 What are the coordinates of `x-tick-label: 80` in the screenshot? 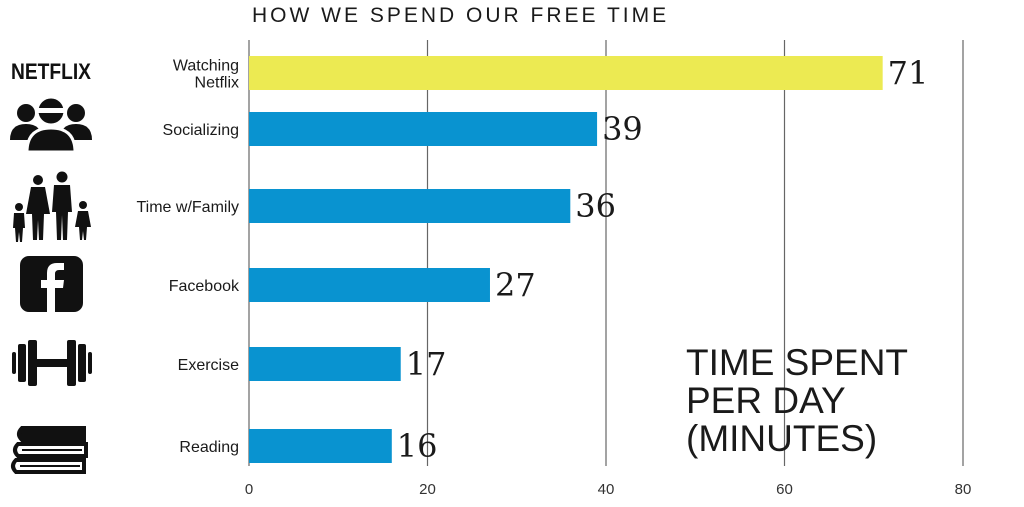 It's located at (963, 489).